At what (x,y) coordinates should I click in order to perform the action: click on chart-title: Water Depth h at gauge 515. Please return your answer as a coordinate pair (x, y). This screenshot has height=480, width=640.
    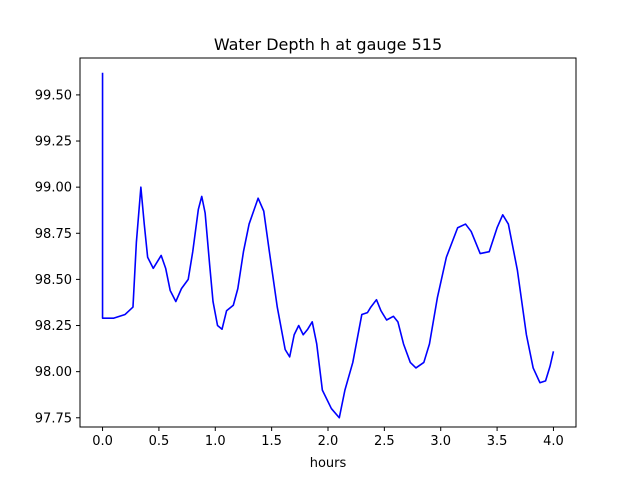
    Looking at the image, I should click on (328, 44).